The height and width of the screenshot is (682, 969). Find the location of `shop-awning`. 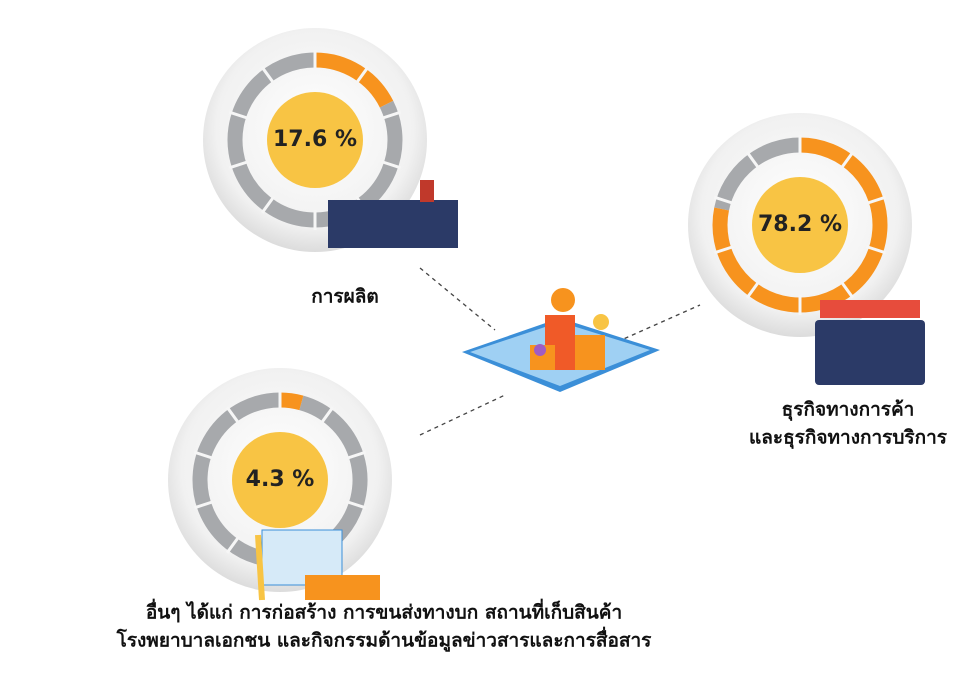

shop-awning is located at coordinates (870, 309).